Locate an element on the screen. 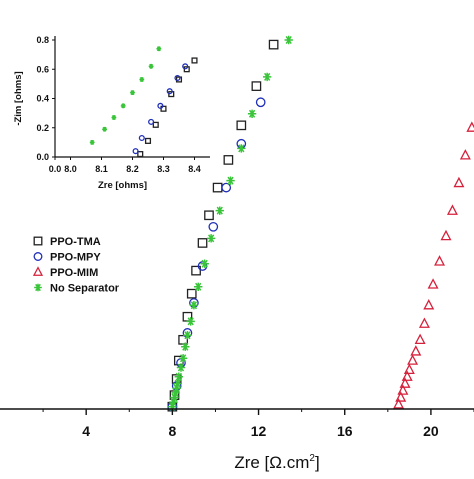  inset-series-ppo-mpy is located at coordinates (160, 109).